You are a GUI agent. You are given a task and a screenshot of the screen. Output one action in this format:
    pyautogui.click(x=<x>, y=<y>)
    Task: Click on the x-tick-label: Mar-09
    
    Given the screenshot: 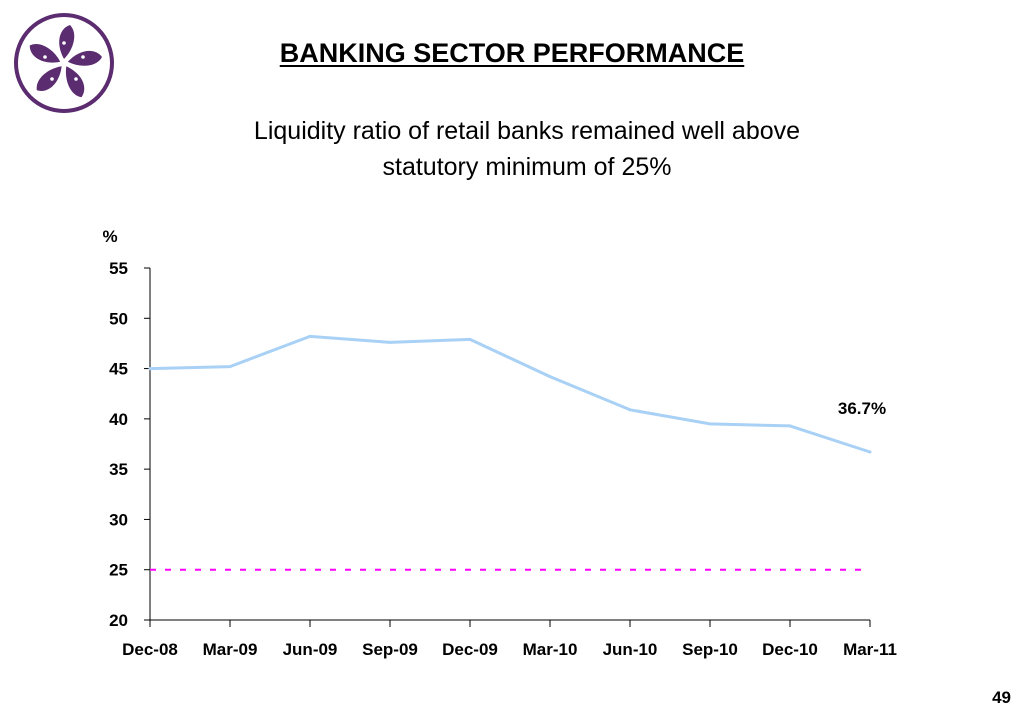 What is the action you would take?
    pyautogui.click(x=230, y=649)
    